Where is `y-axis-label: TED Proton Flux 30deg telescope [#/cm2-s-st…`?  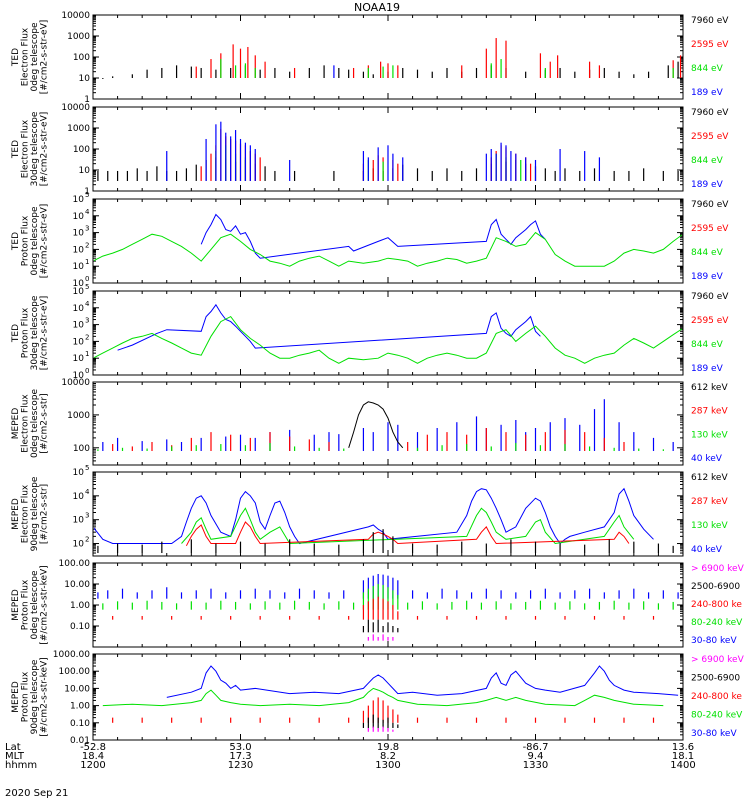 y-axis-label: TED Proton Flux 30deg telescope [#/cm2-s-st… is located at coordinates (30, 332).